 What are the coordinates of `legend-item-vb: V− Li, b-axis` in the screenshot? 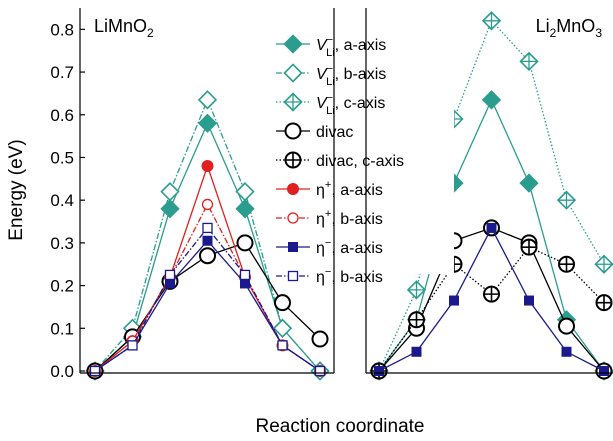 It's located at (331, 75).